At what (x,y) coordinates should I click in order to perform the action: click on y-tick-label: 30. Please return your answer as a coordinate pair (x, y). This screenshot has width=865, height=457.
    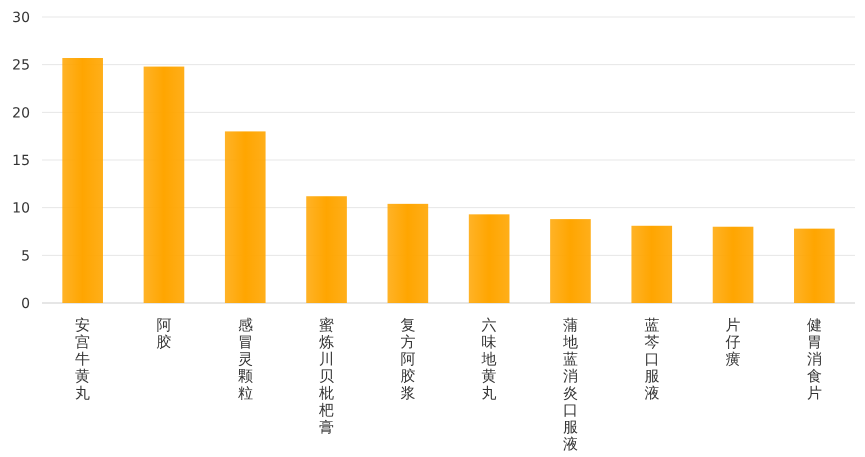
    Looking at the image, I should click on (21, 18).